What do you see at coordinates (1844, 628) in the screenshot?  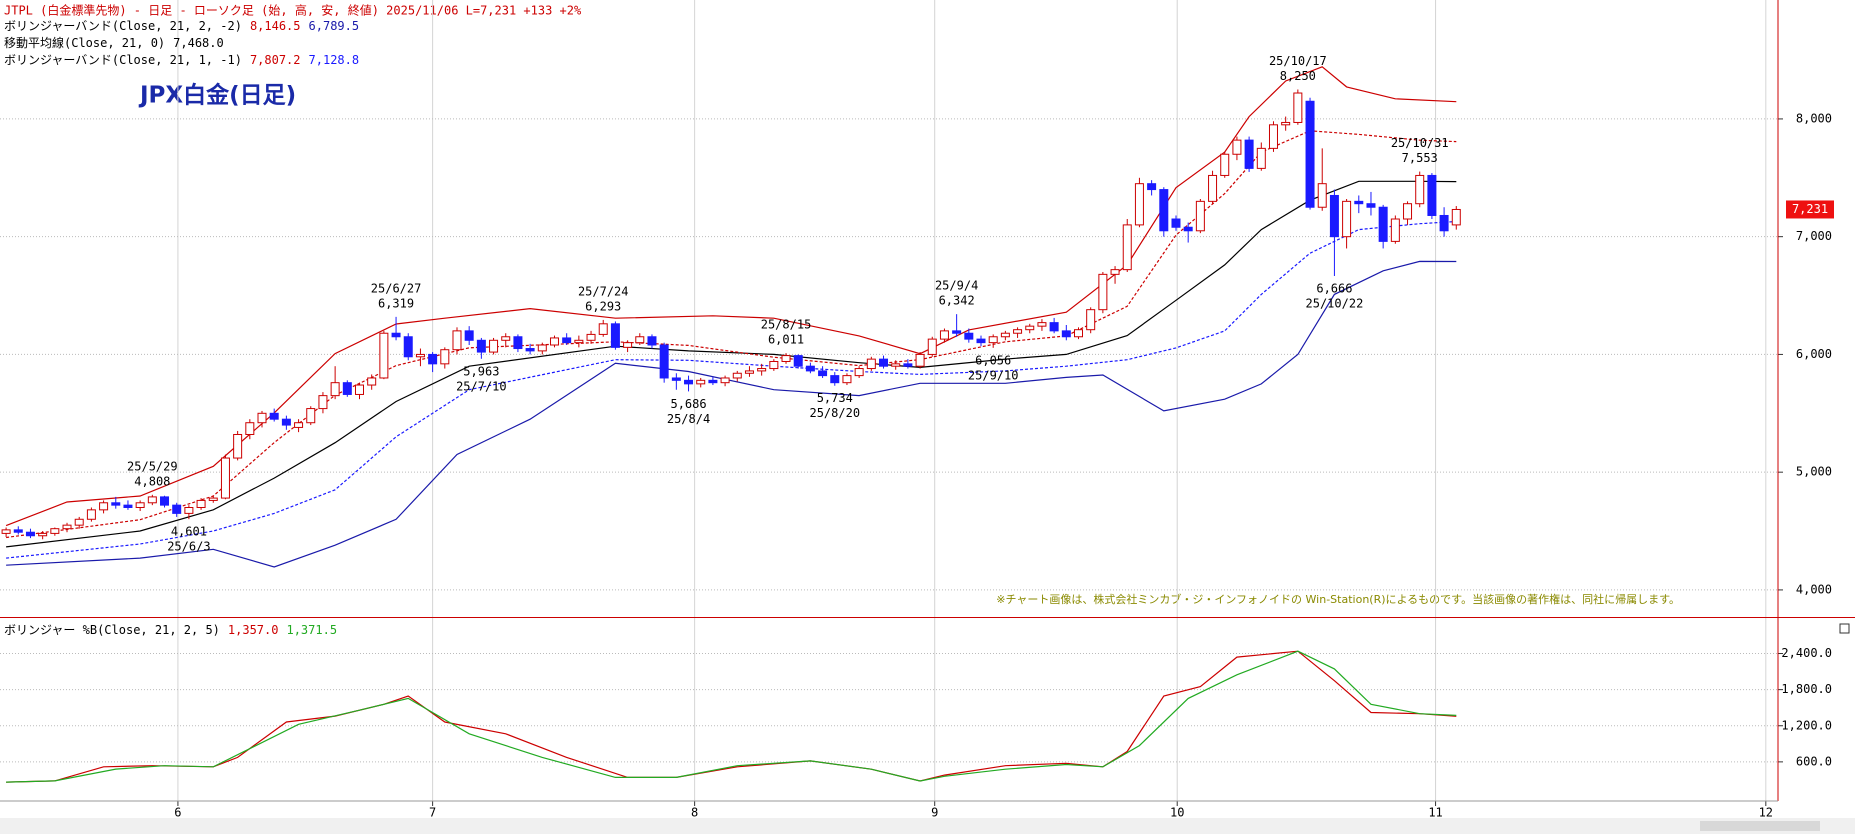 I see `close-icon` at bounding box center [1844, 628].